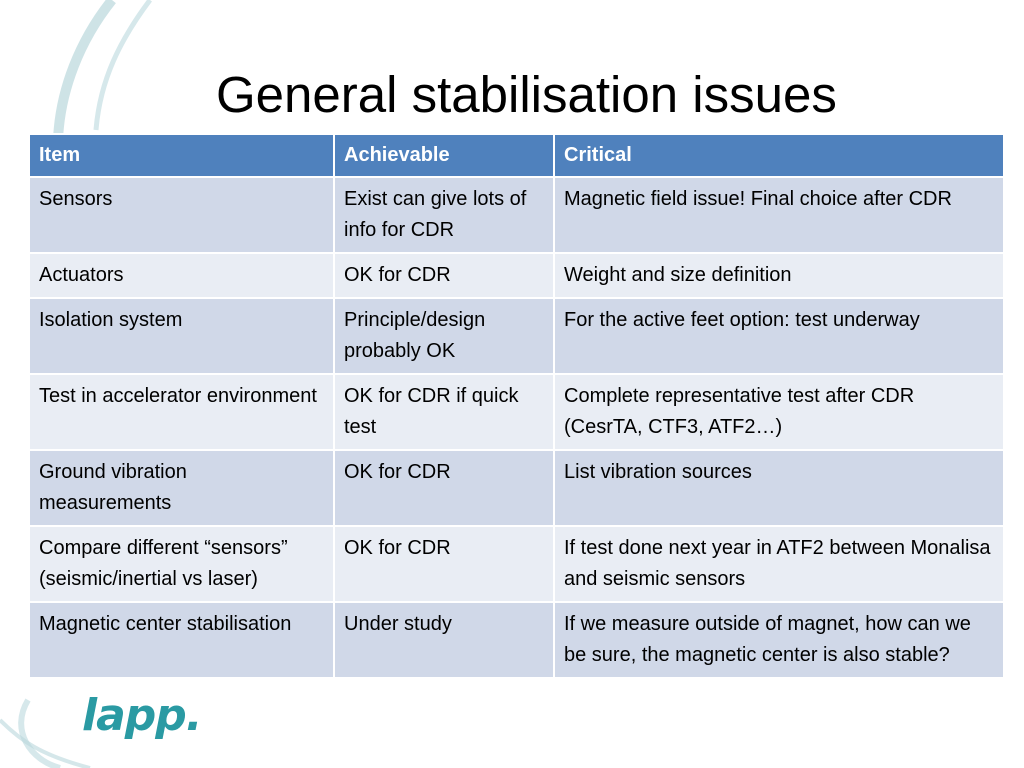 This screenshot has height=768, width=1024. What do you see at coordinates (444, 155) in the screenshot?
I see `header-achievable: Achievable` at bounding box center [444, 155].